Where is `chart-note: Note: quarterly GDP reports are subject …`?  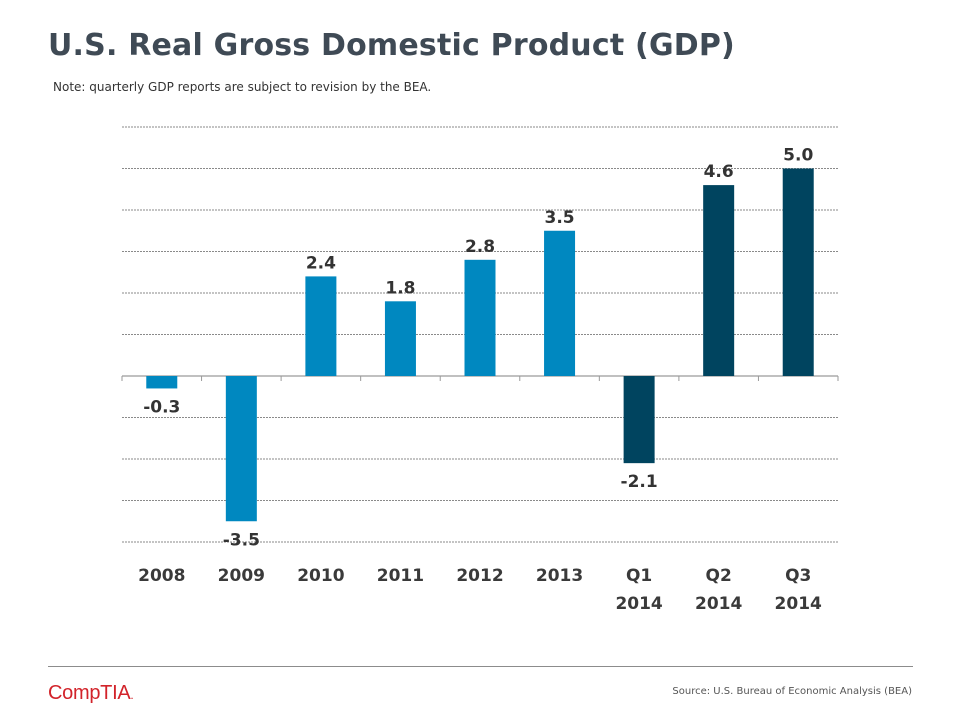
chart-note: Note: quarterly GDP reports are subject … is located at coordinates (242, 87).